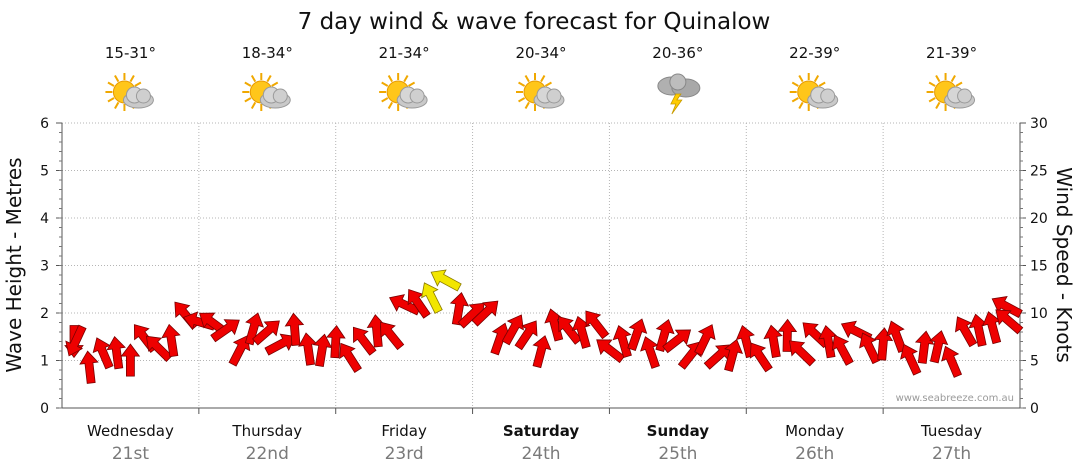  What do you see at coordinates (955, 398) in the screenshot?
I see `watermark: www.seabreeze.com.au` at bounding box center [955, 398].